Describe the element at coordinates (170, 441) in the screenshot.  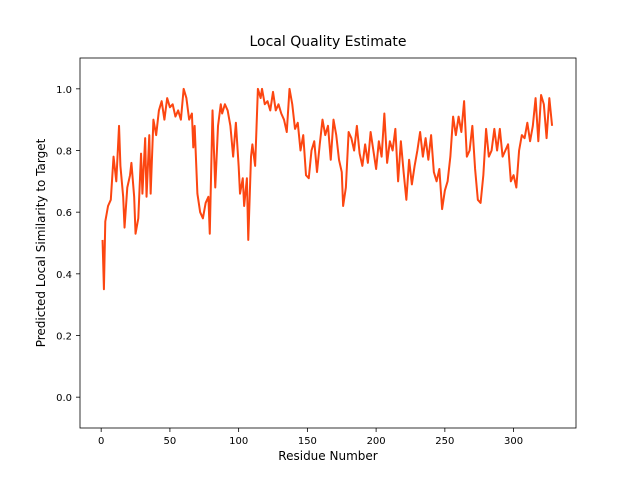
I see `x-tick-label: 50` at that location.